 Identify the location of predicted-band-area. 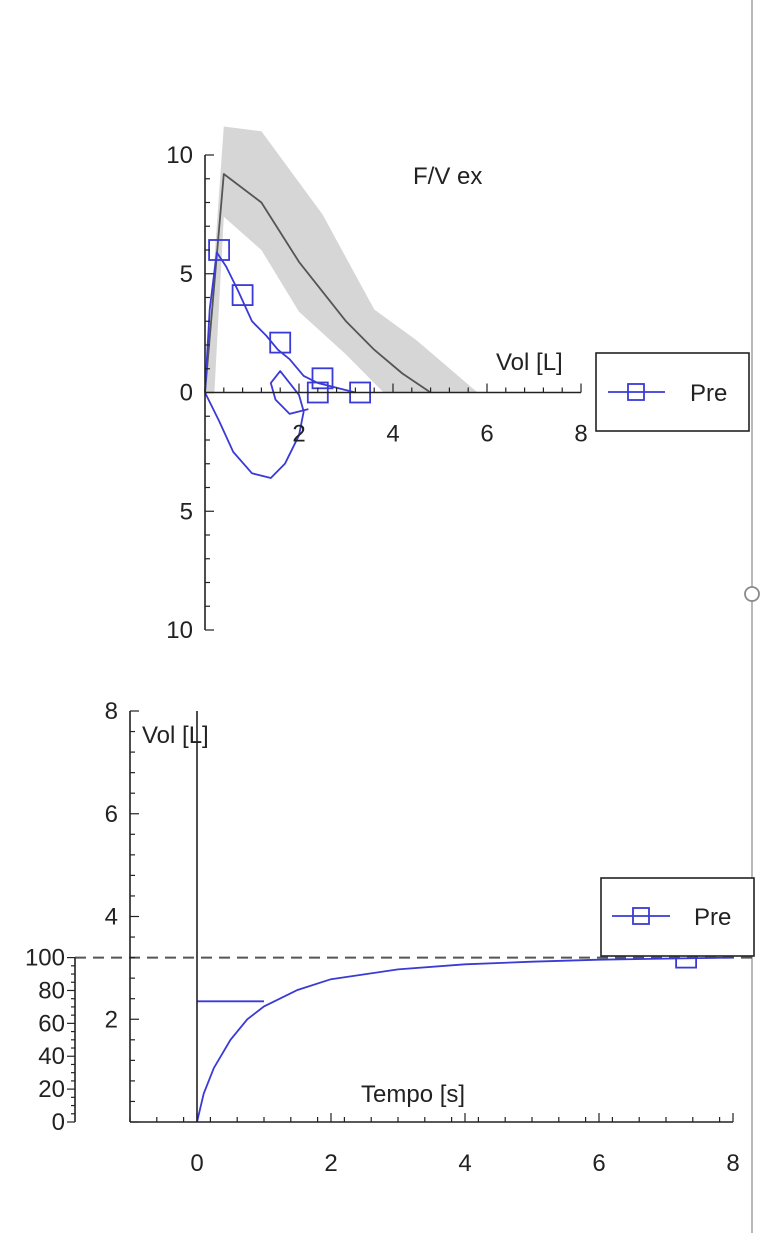
(341, 259).